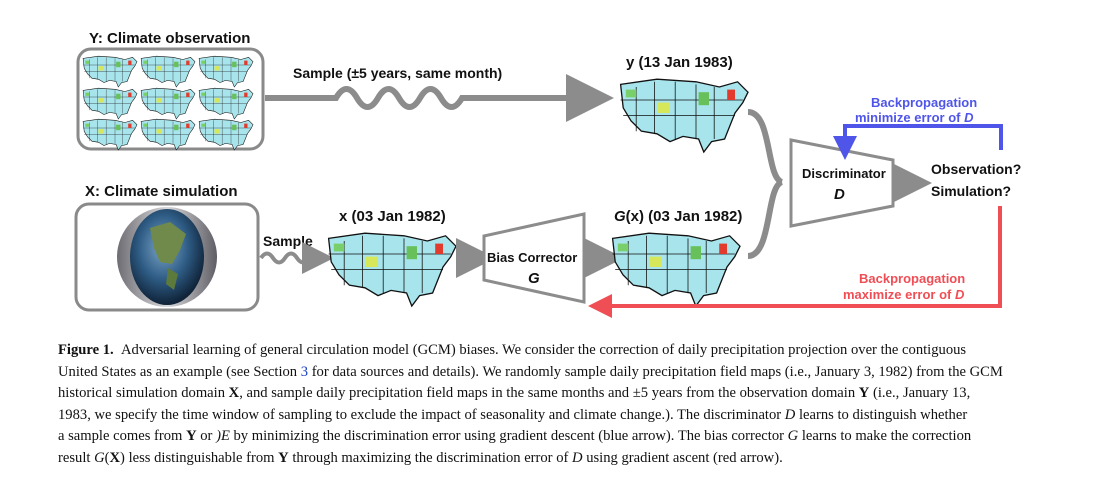 The height and width of the screenshot is (481, 1093). What do you see at coordinates (161, 191) in the screenshot?
I see `x-domain-title: X: Climate simulation` at bounding box center [161, 191].